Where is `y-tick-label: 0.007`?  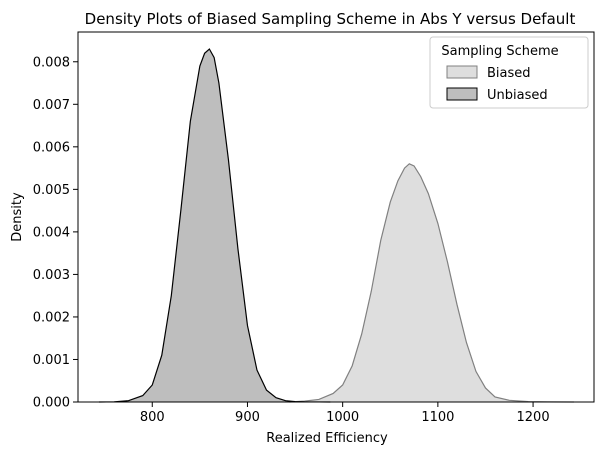
y-tick-label: 0.007 is located at coordinates (51, 105).